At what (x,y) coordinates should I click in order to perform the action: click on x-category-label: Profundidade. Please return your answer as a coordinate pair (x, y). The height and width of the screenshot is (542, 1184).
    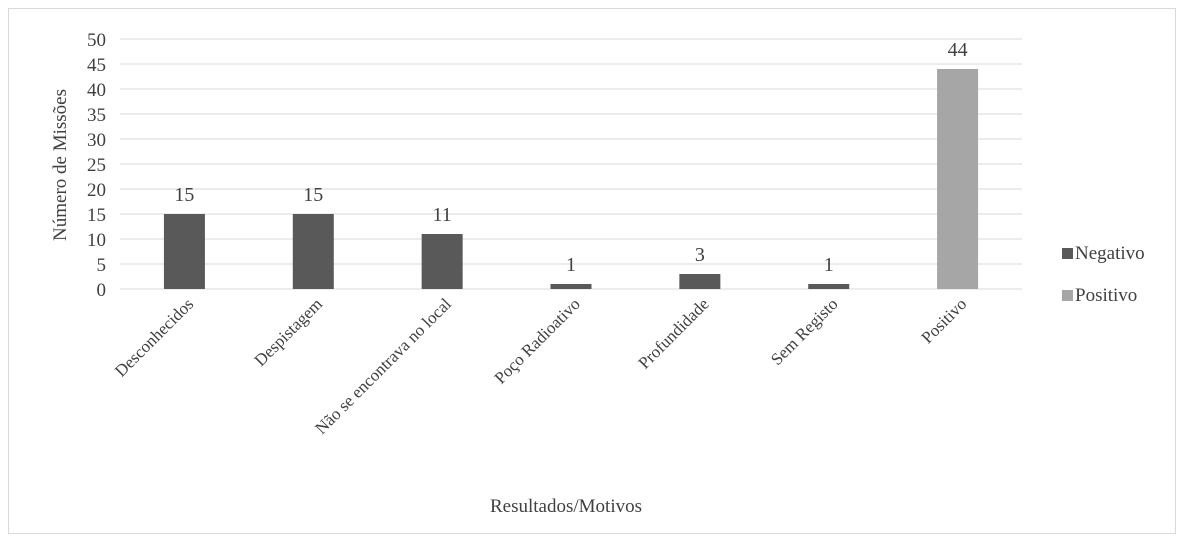
    Looking at the image, I should click on (673, 333).